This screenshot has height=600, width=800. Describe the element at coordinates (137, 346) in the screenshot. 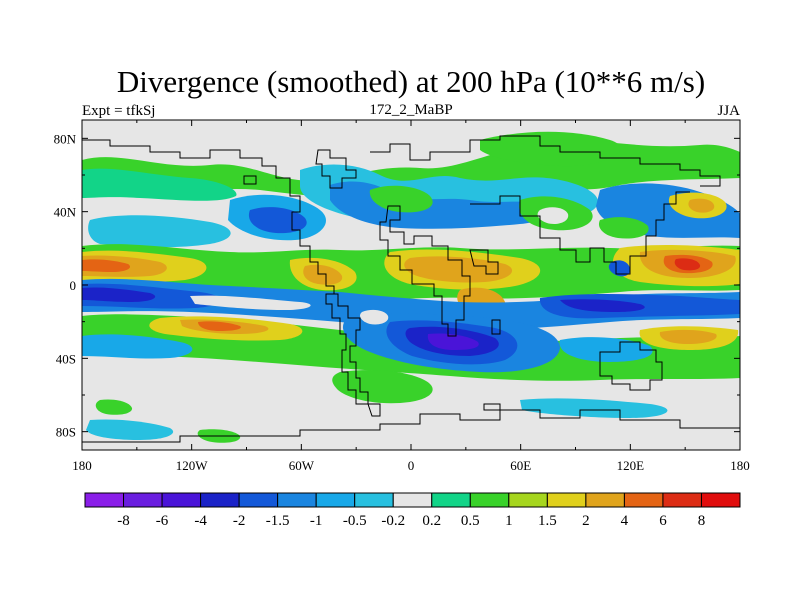

I see `field-sh-blue-w` at that location.